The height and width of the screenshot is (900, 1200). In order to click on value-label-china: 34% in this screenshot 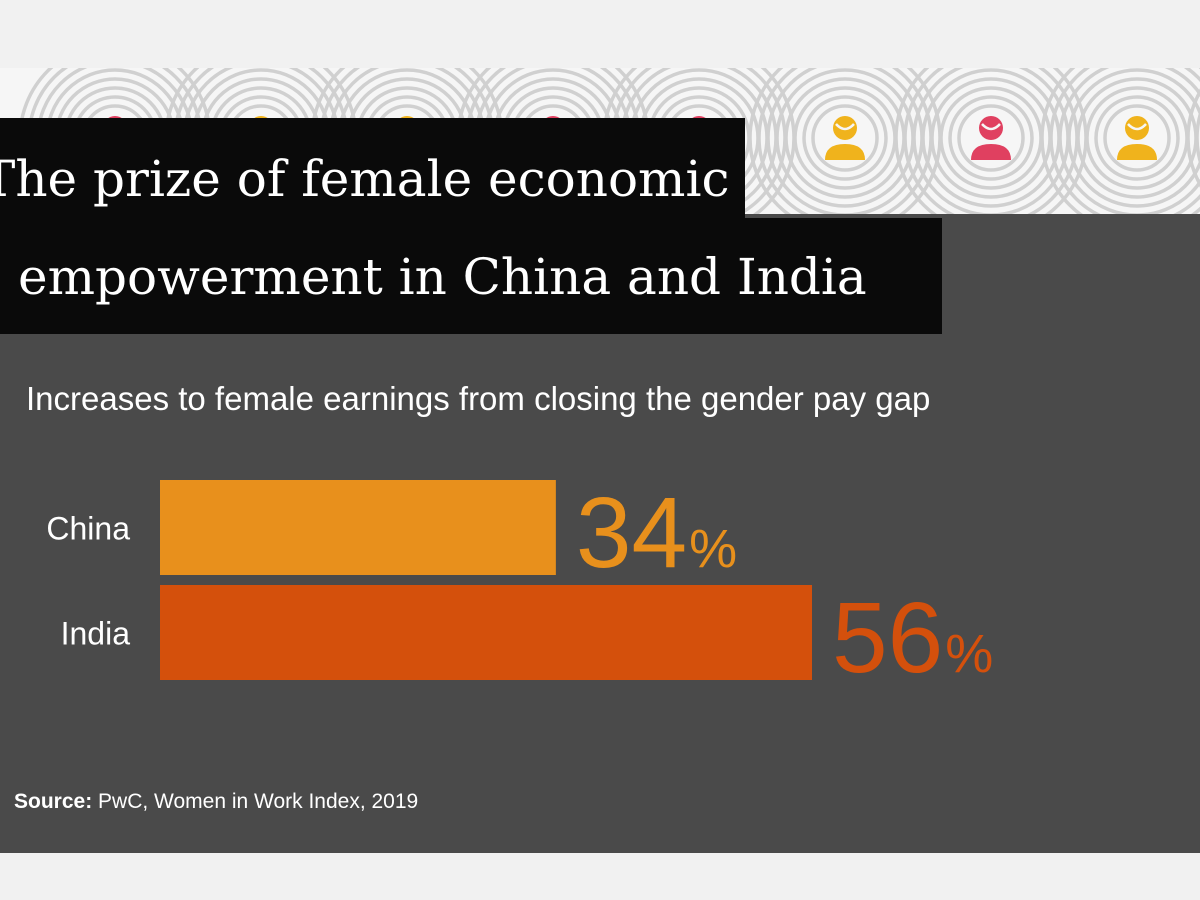, I will do `click(656, 533)`.